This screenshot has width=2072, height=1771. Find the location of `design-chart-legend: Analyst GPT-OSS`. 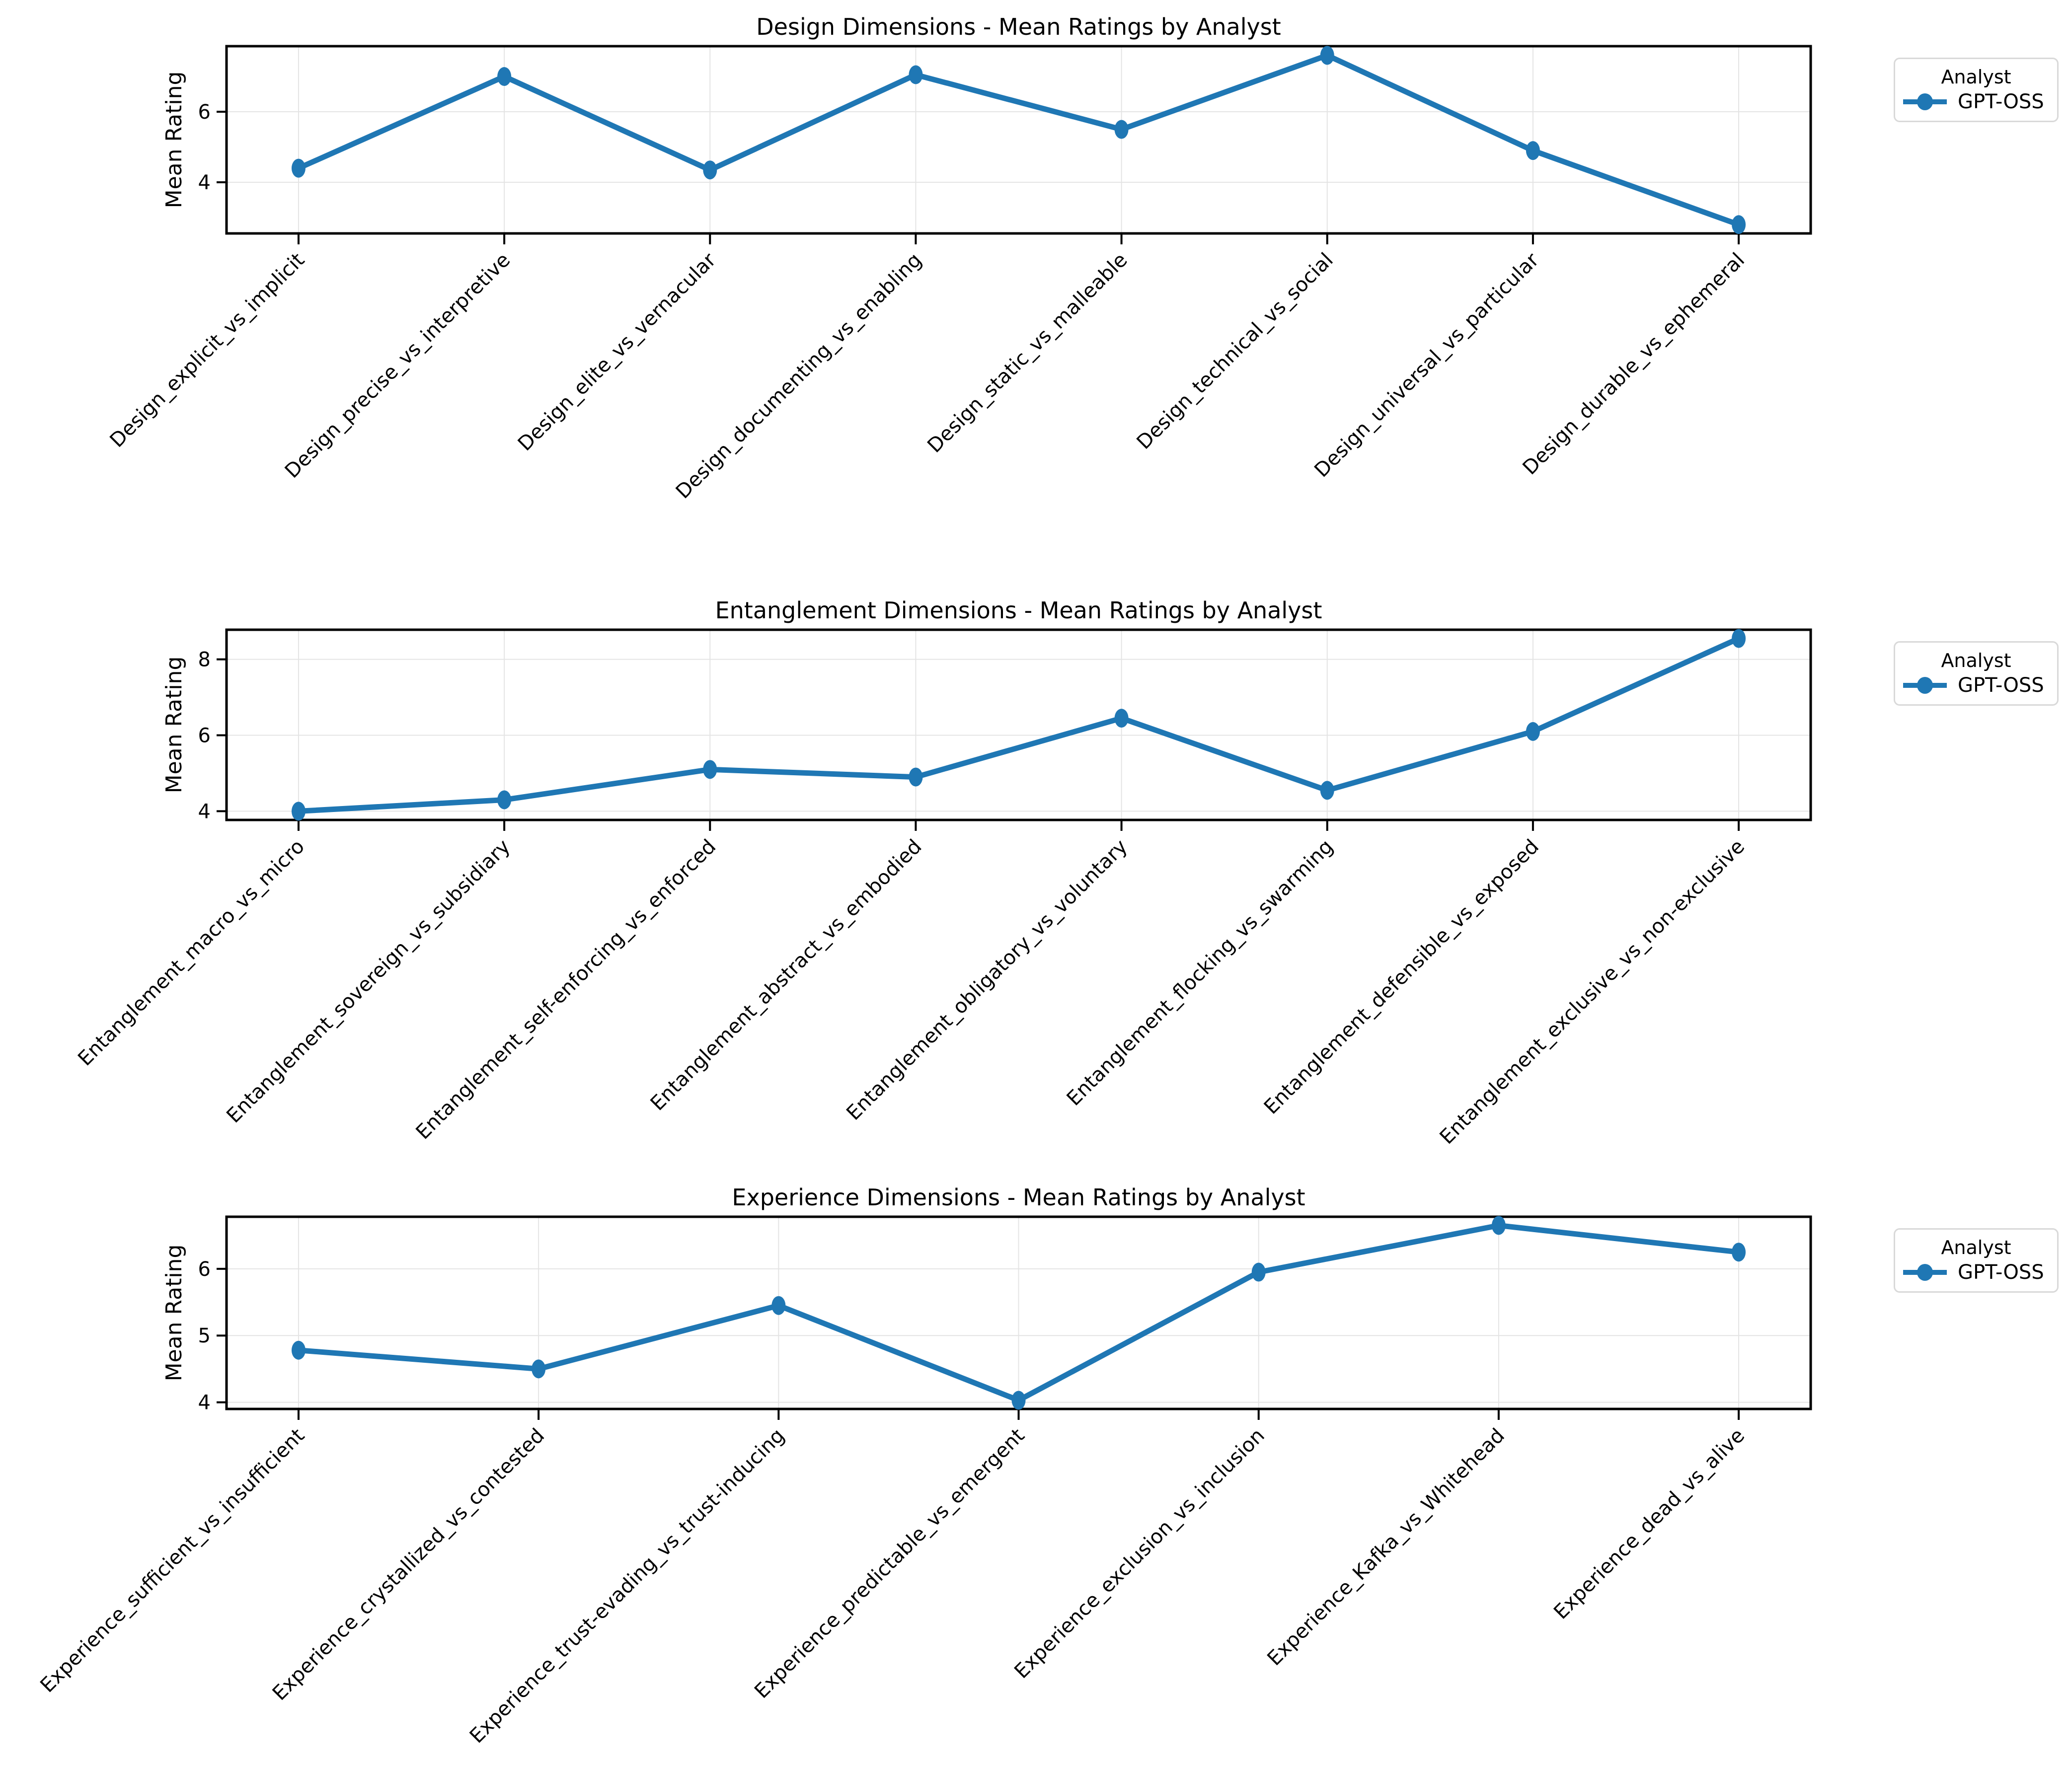

design-chart-legend: Analyst GPT-OSS is located at coordinates (1976, 90).